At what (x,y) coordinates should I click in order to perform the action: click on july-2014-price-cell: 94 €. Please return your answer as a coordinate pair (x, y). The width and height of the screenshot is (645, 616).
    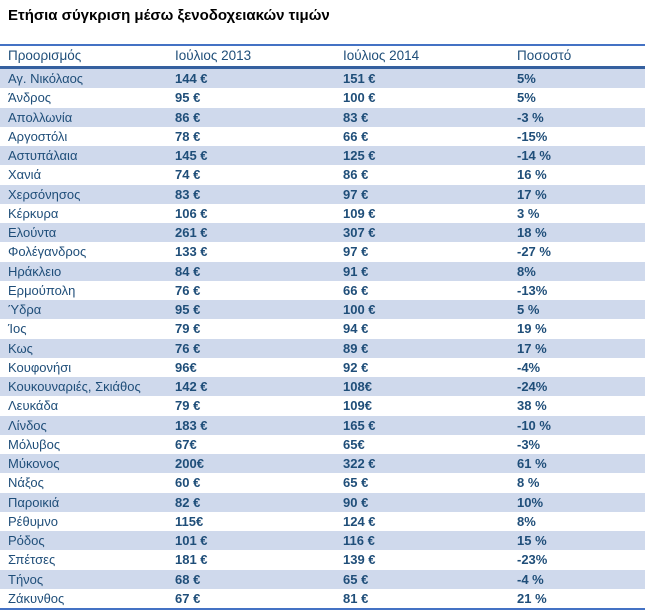
    Looking at the image, I should click on (356, 329).